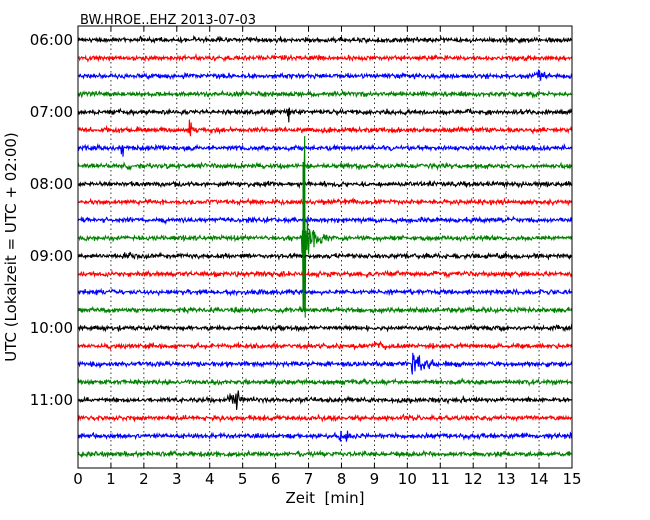  Describe the element at coordinates (243, 479) in the screenshot. I see `x-tick-label-5: 5` at that location.